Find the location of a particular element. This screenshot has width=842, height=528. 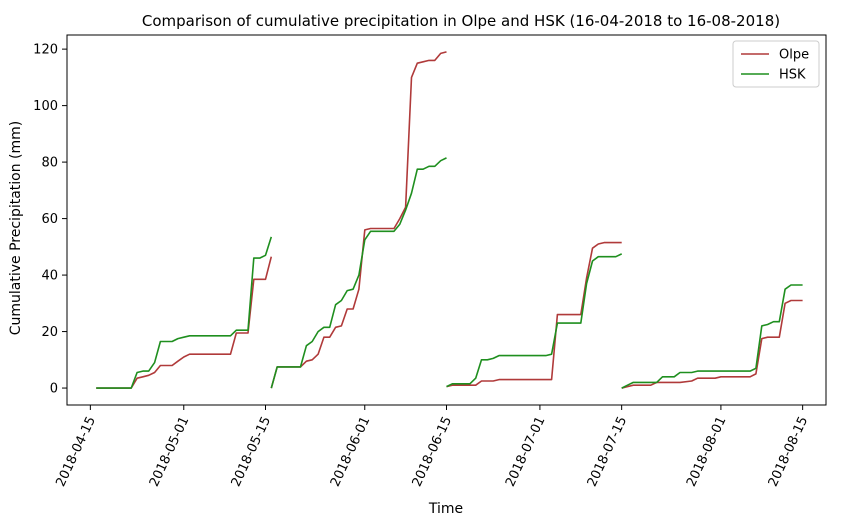

x-tick-label: 2018-06-15 is located at coordinates (433, 451).